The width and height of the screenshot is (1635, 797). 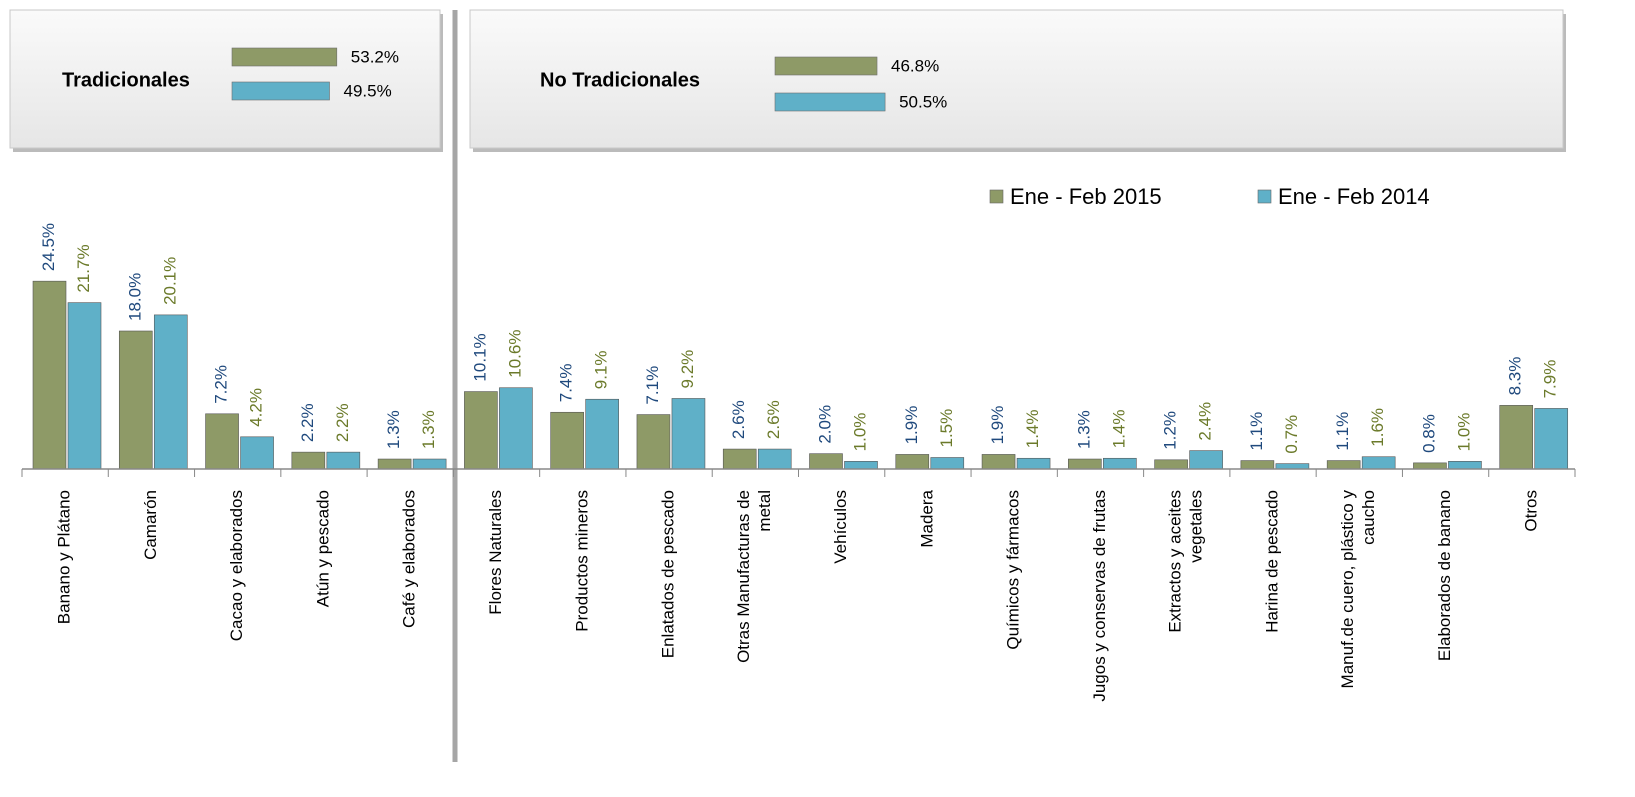 I want to click on x-tick-label: Banano y Plátano, so click(x=64, y=557).